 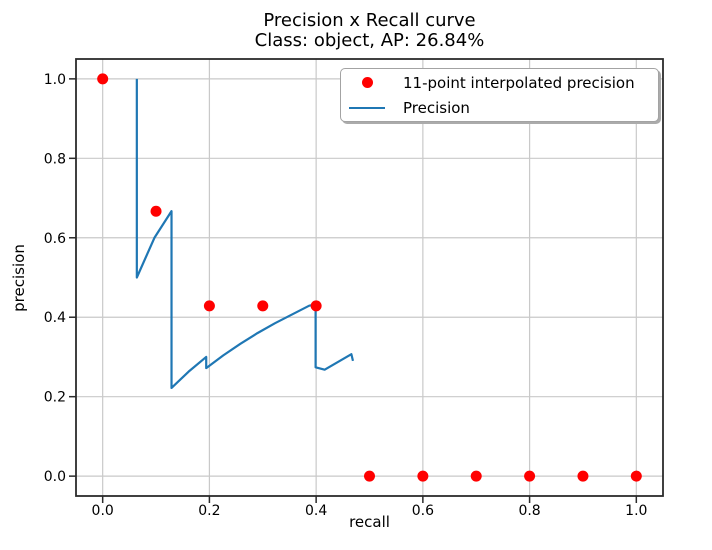 I want to click on y-tick-label: 0.4, so click(x=55, y=318).